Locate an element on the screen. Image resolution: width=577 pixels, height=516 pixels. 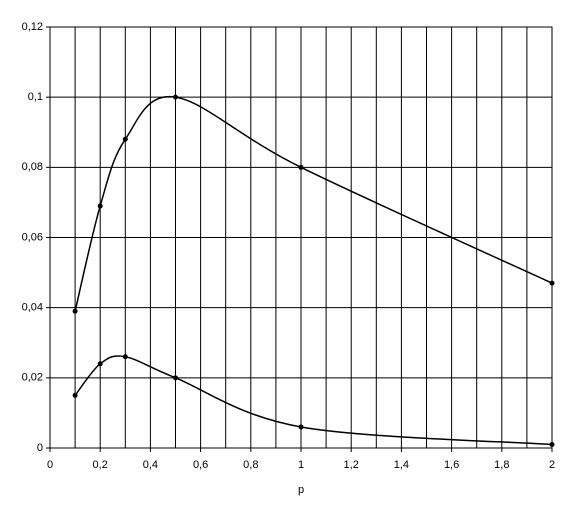
y-tick-label: 0,1 is located at coordinates (35, 97).